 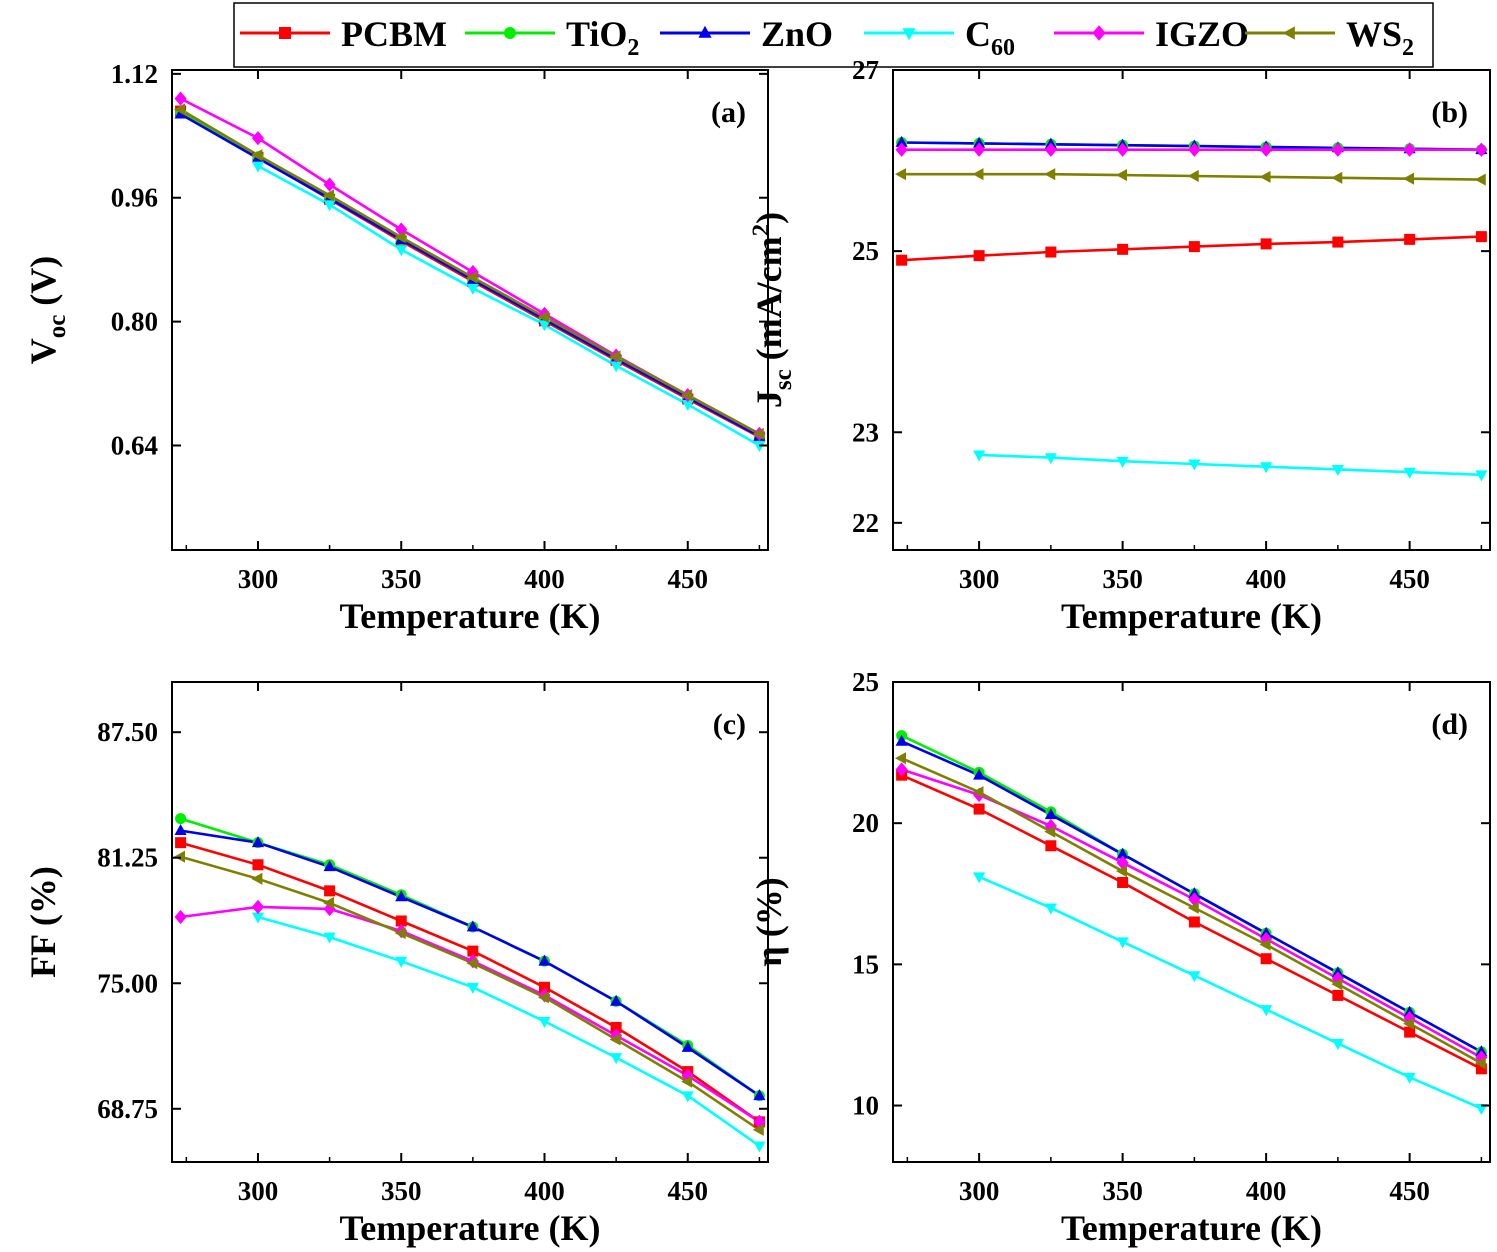 I want to click on data-point-tio2, so click(x=181, y=819).